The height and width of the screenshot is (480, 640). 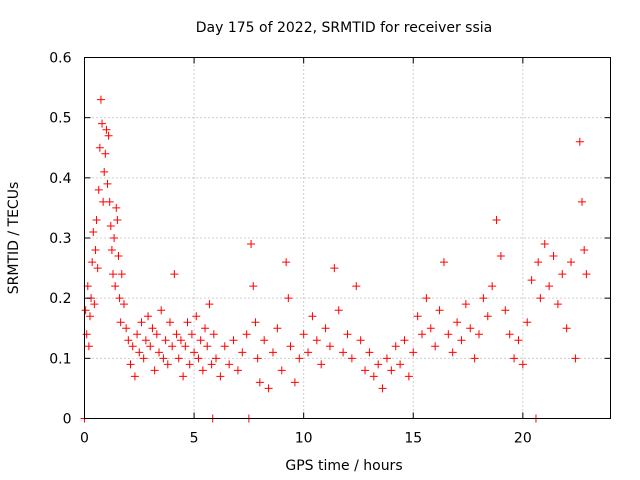 What do you see at coordinates (413, 439) in the screenshot?
I see `x-tick-label: 15` at bounding box center [413, 439].